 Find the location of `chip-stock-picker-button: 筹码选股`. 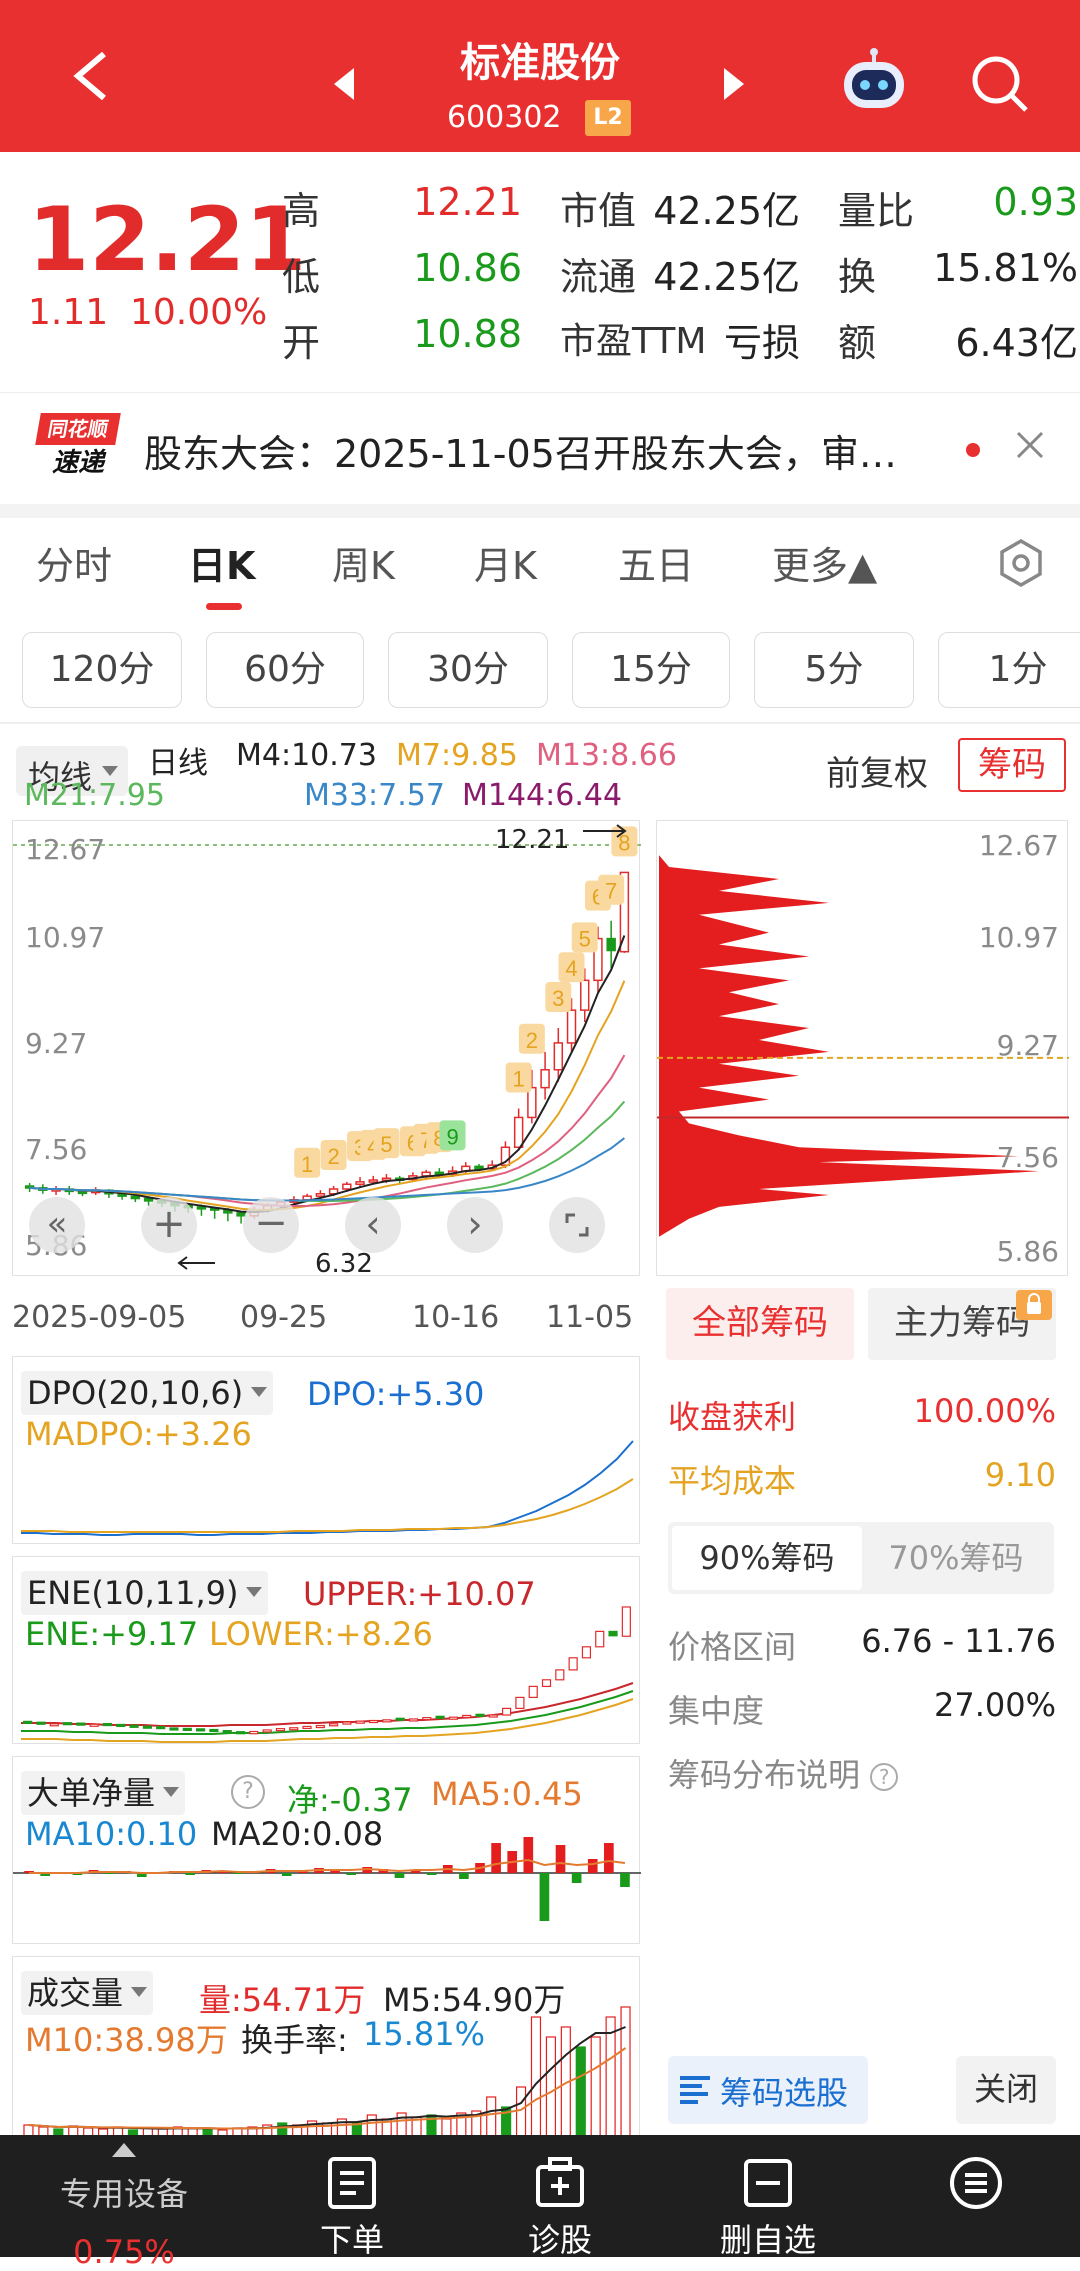

chip-stock-picker-button: 筹码选股 is located at coordinates (768, 2090).